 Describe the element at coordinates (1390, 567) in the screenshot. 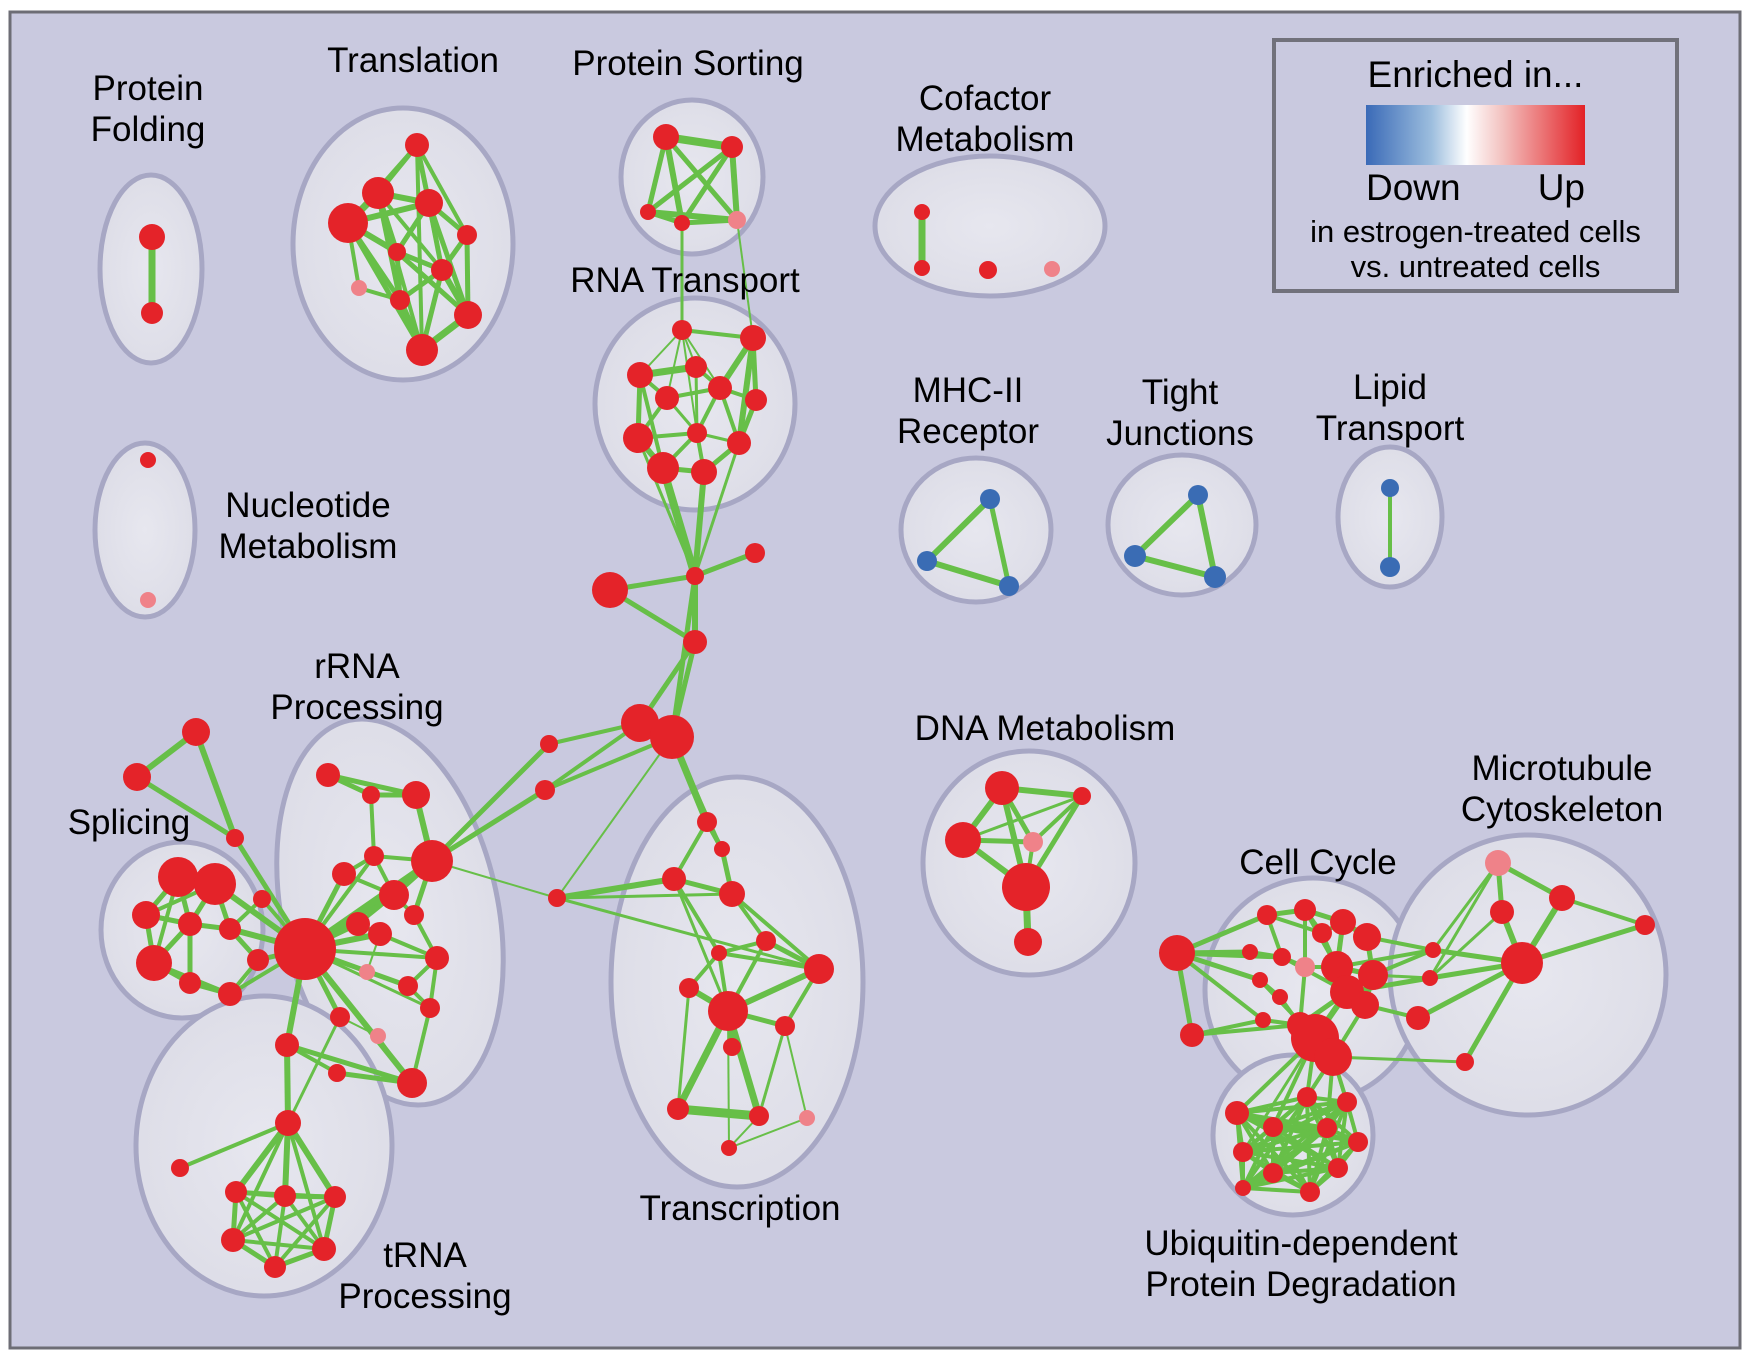

I see `node-l2` at that location.